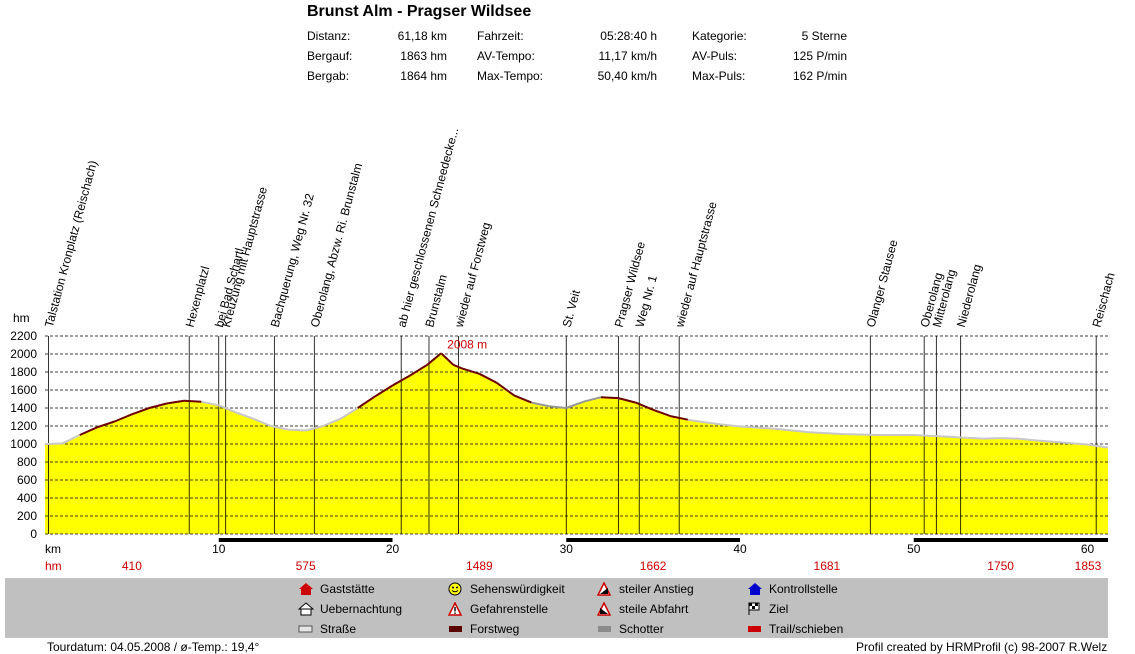 The width and height of the screenshot is (1135, 654). Describe the element at coordinates (292, 260) in the screenshot. I see `waypoint-label: Bachquerung, Weg Nr. 32` at that location.